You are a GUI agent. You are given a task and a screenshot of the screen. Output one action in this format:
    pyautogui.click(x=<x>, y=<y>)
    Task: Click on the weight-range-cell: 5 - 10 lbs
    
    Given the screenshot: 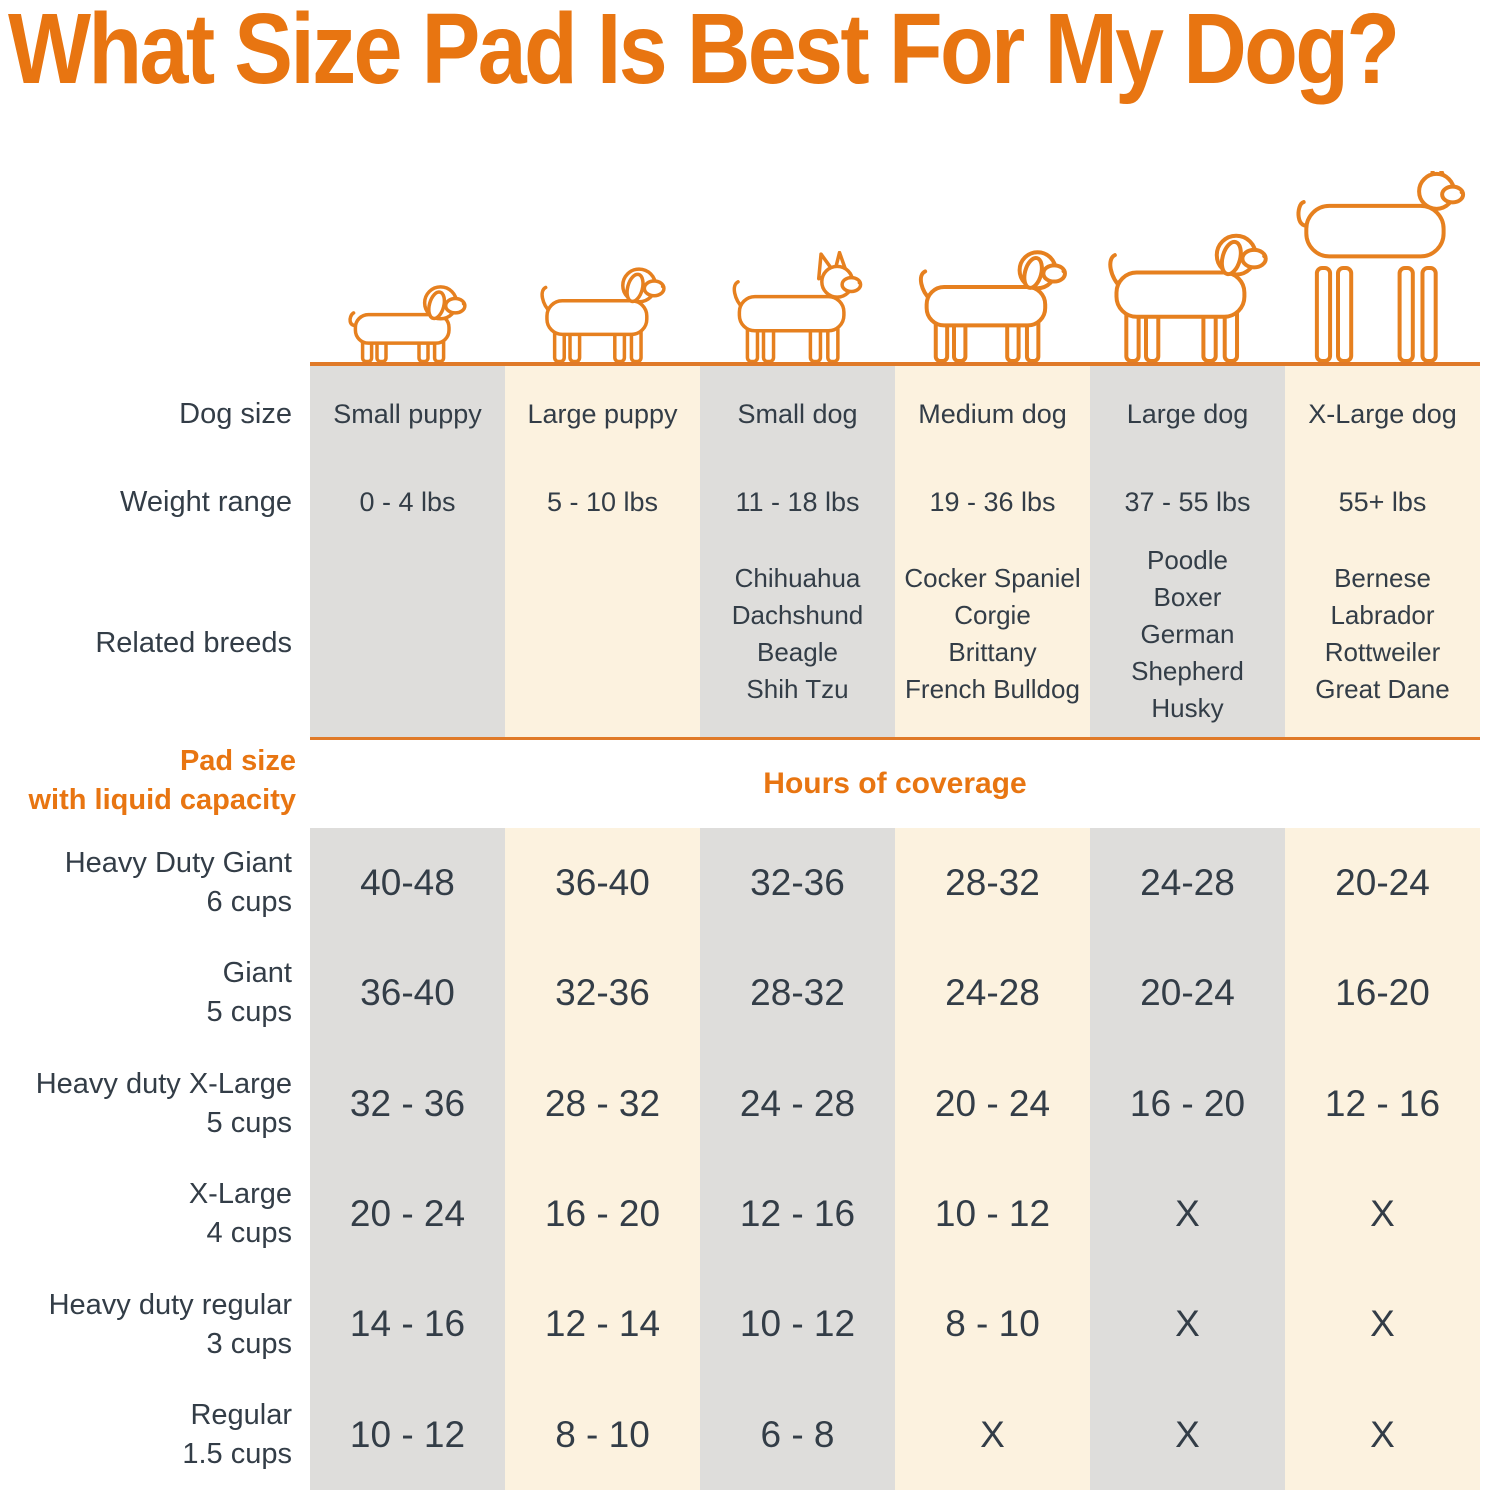 What is the action you would take?
    pyautogui.click(x=602, y=502)
    